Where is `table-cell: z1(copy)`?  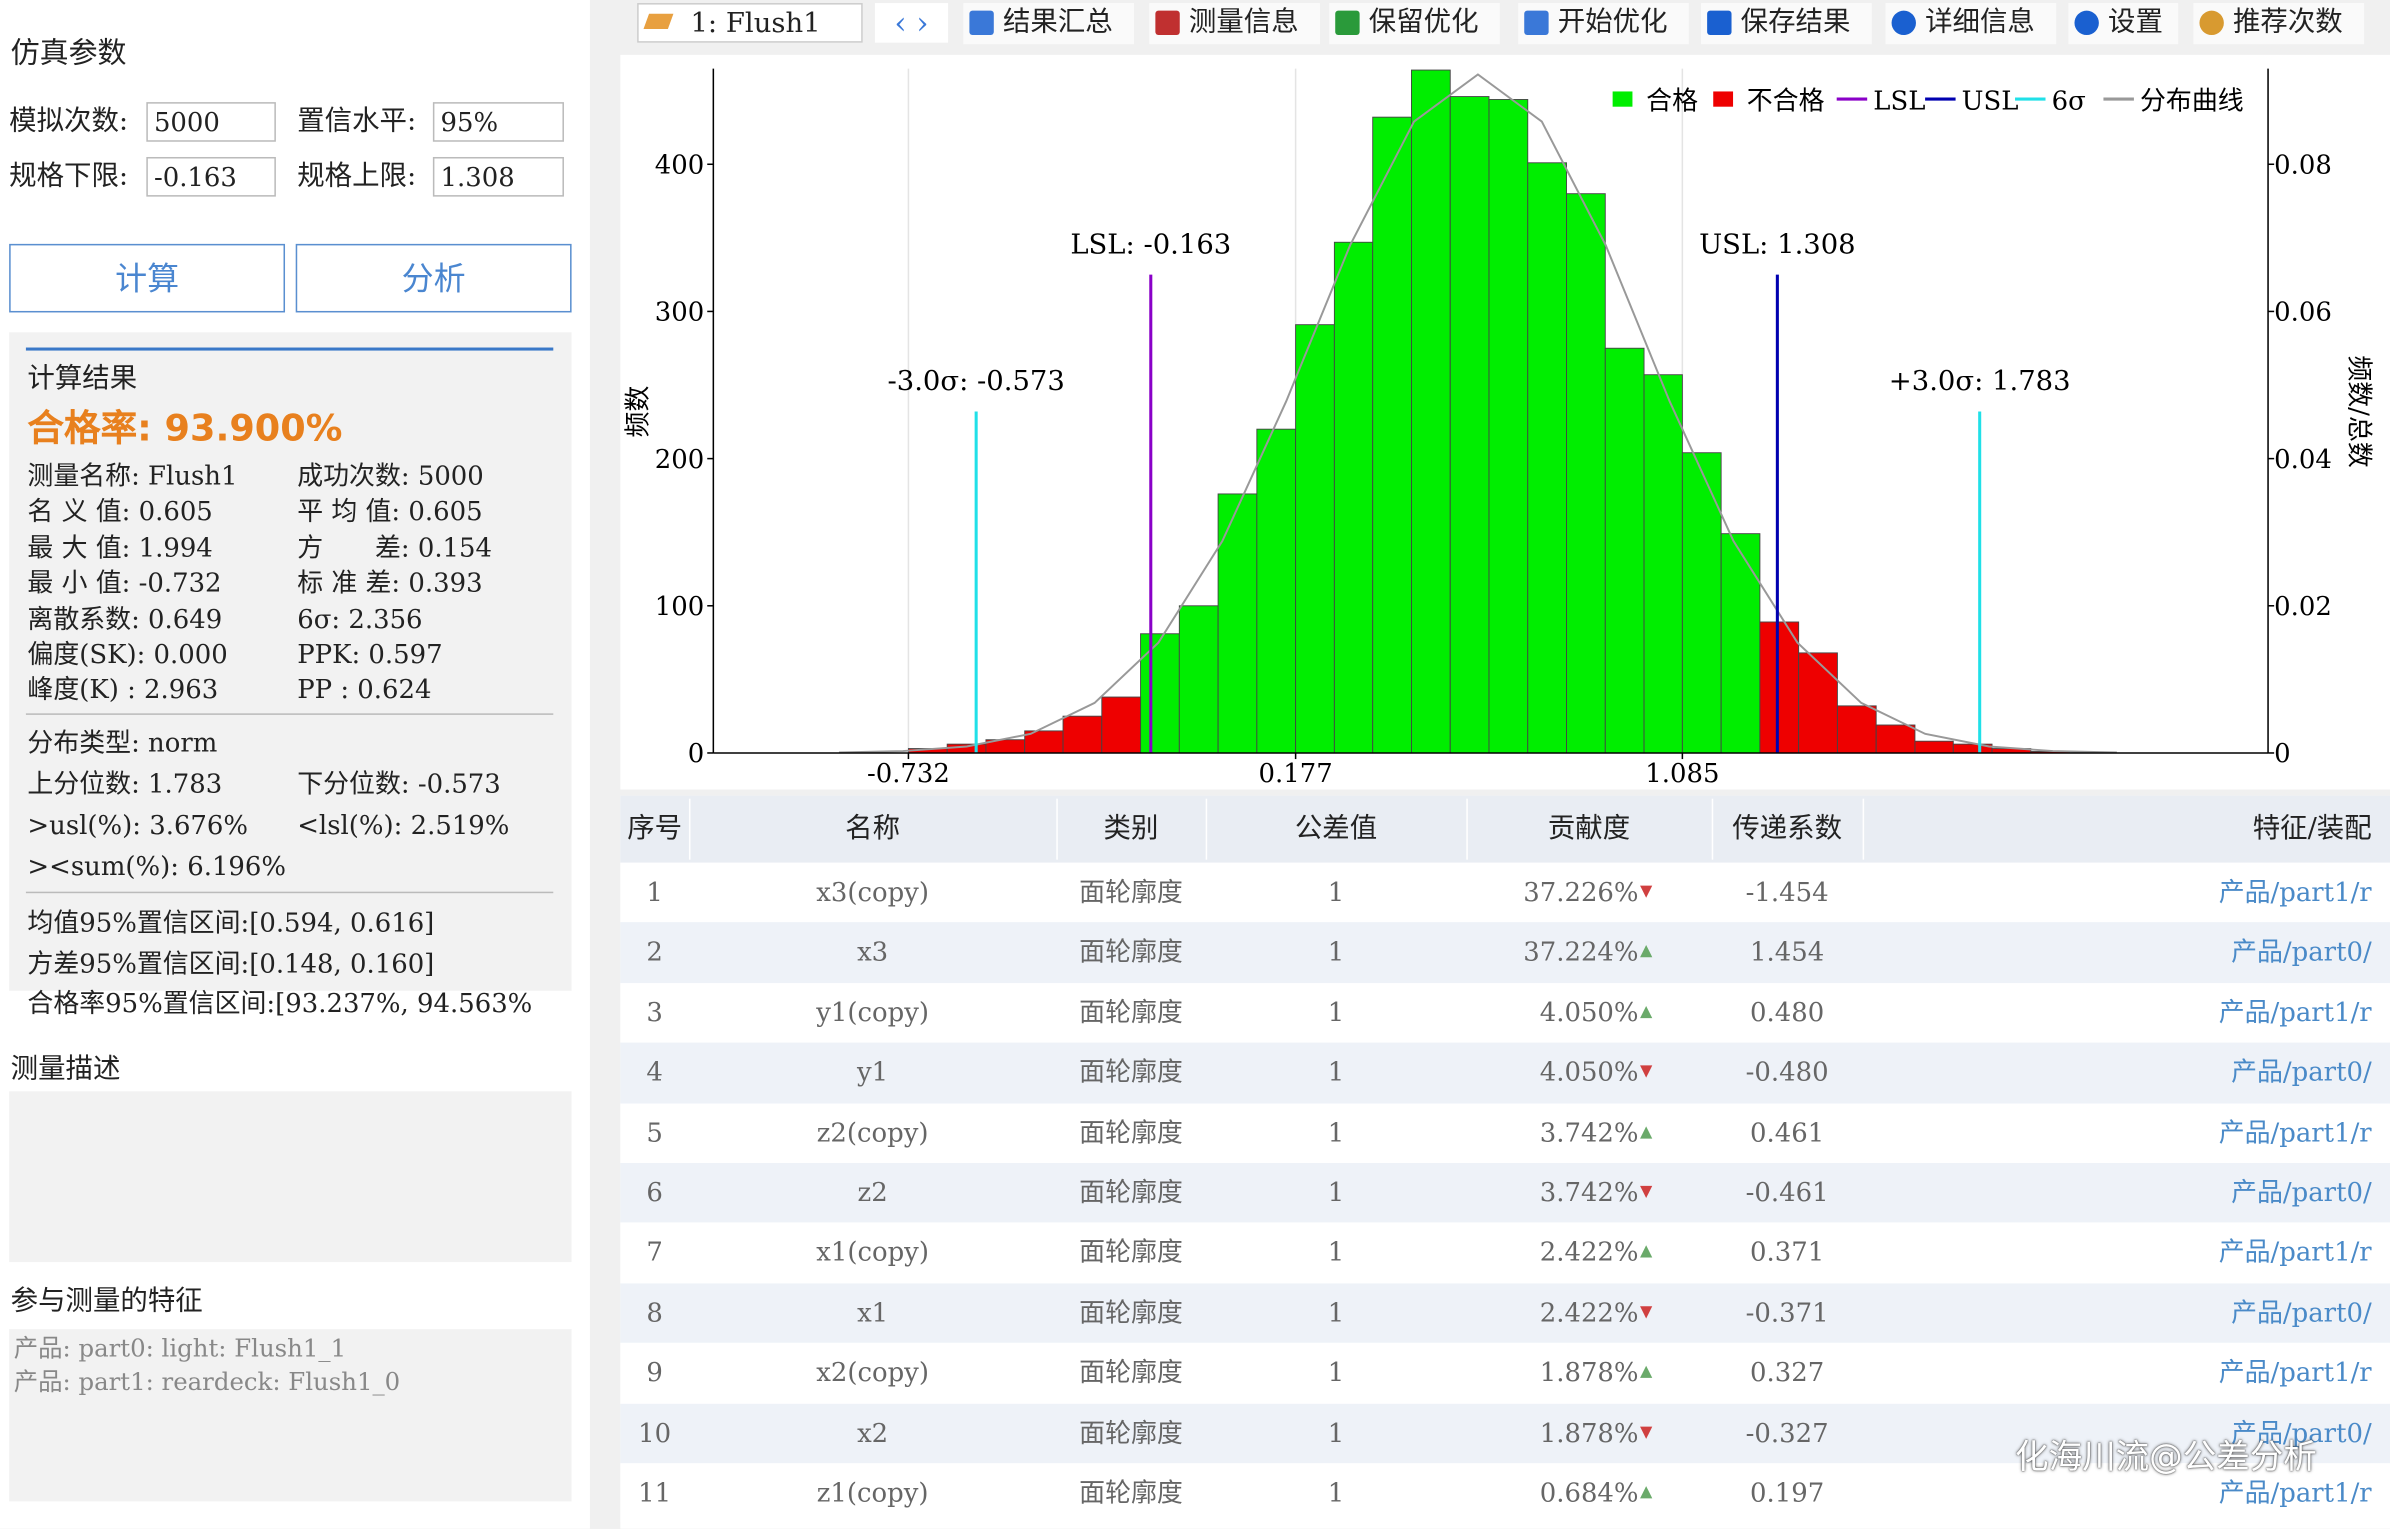 table-cell: z1(copy) is located at coordinates (872, 1493).